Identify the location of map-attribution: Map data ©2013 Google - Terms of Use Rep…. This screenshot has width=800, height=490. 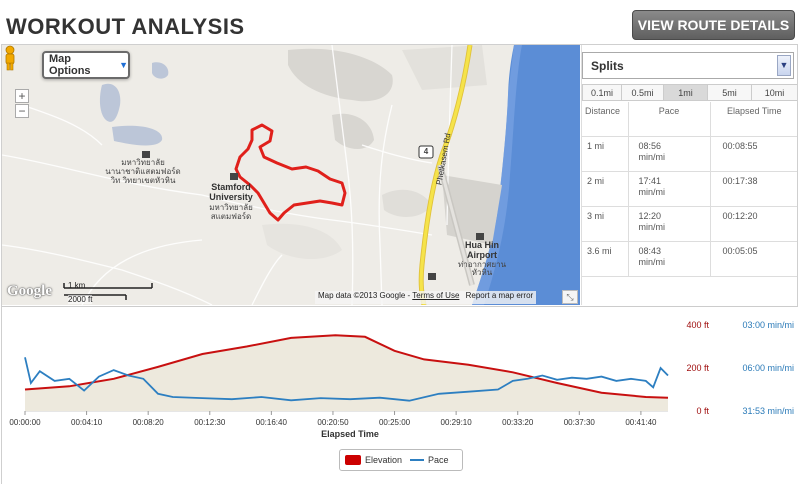
(426, 297).